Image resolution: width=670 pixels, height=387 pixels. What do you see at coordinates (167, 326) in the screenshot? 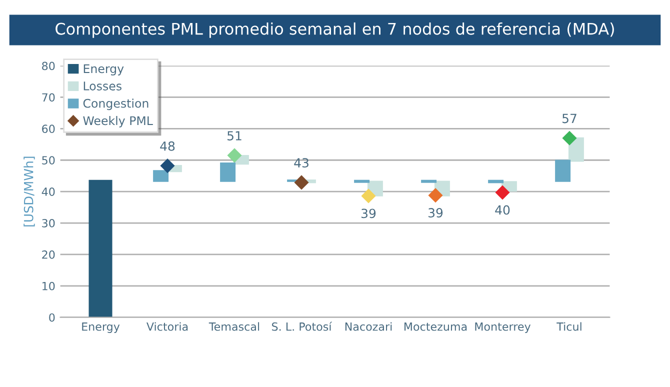
I see `x-tick-label: Victoria` at bounding box center [167, 326].